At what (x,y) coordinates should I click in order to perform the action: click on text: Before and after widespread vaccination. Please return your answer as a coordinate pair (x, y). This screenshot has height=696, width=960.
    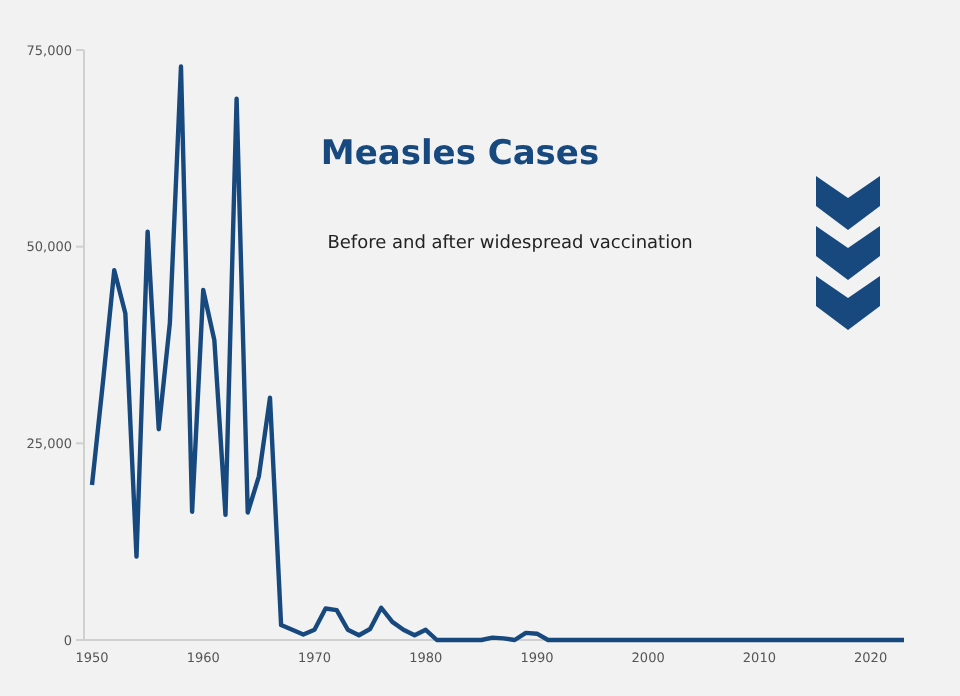
    Looking at the image, I should click on (510, 244).